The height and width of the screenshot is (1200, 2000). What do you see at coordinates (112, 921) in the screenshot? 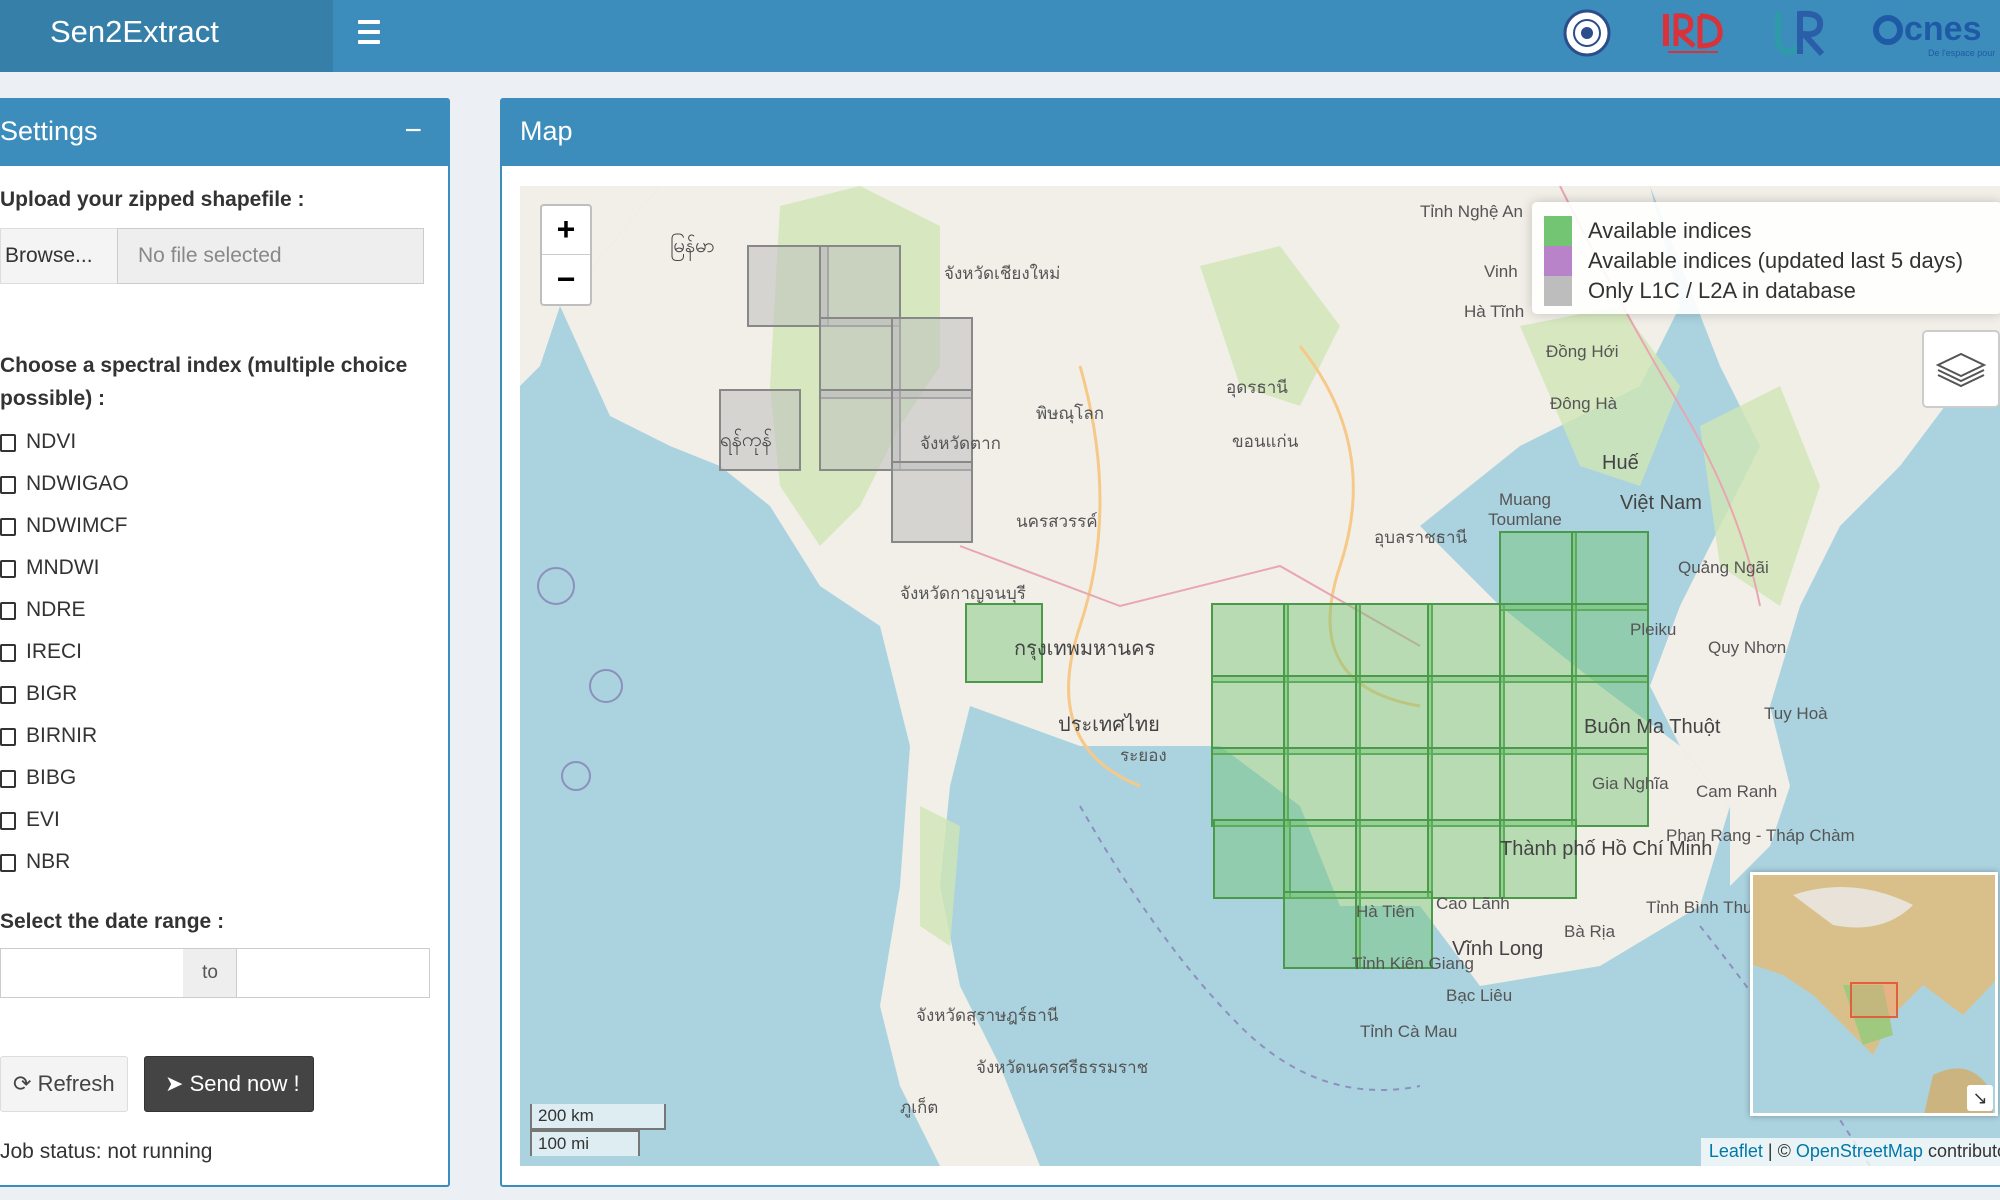
I see `date-range-label: Select the date range :` at bounding box center [112, 921].